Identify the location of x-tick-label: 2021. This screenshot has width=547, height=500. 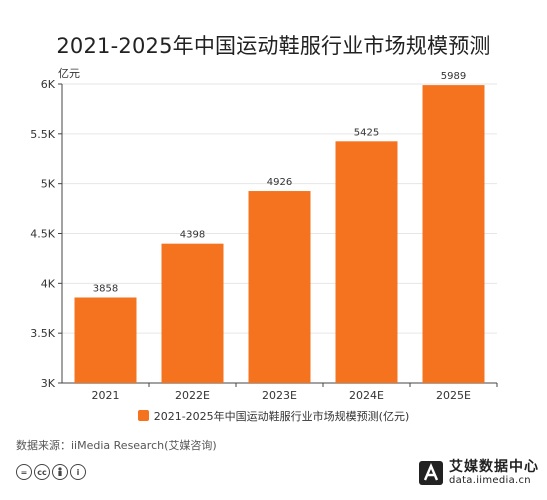
(106, 394).